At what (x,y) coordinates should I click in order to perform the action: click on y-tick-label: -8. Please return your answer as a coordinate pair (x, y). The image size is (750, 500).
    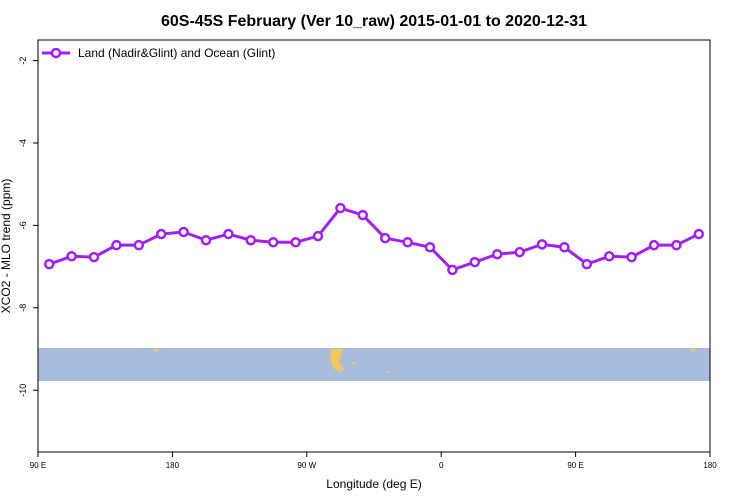
    Looking at the image, I should click on (23, 308).